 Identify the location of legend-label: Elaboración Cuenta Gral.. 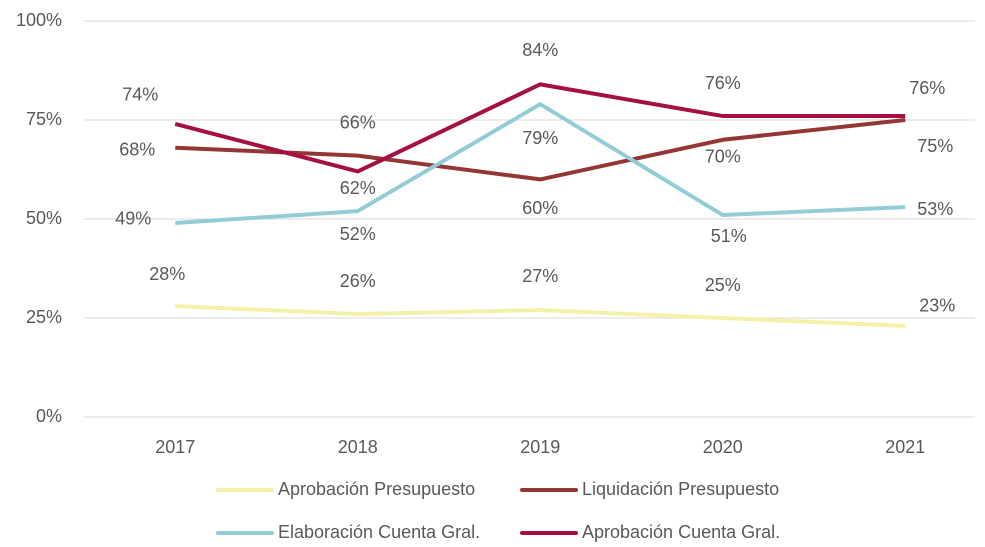
(379, 532).